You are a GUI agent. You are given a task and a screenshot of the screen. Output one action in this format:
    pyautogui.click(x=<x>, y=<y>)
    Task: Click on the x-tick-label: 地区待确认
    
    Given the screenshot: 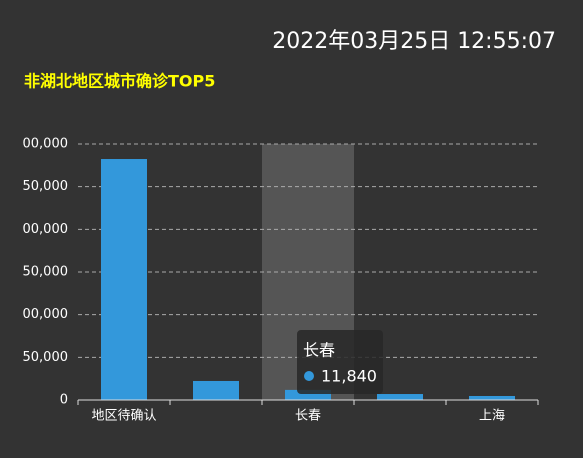 What is the action you would take?
    pyautogui.click(x=123, y=416)
    